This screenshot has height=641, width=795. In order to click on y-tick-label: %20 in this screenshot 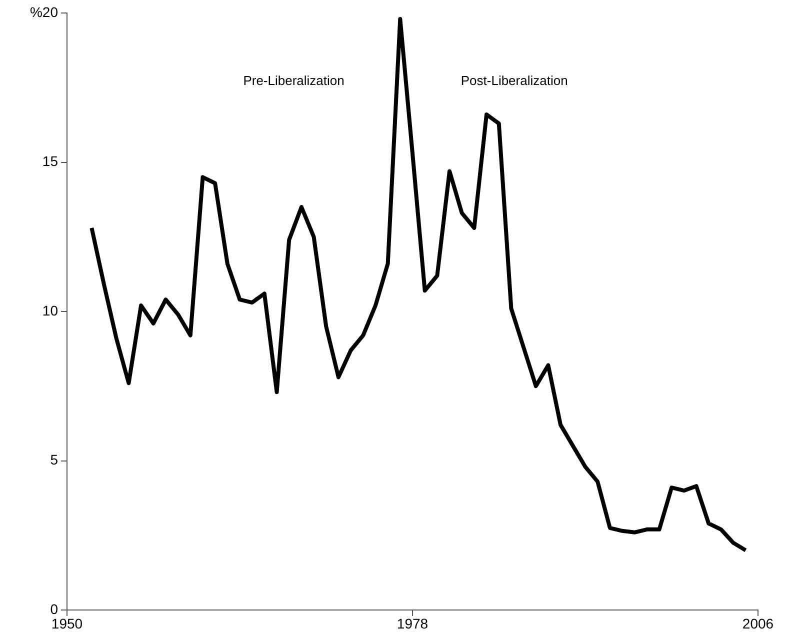, I will do `click(44, 12)`.